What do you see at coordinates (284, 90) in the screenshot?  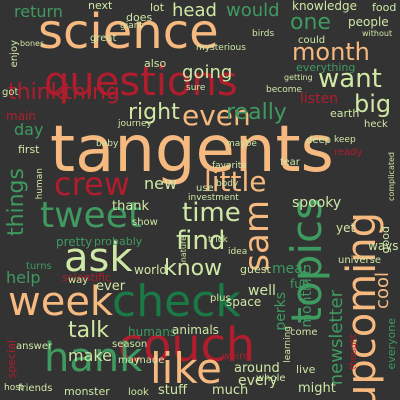 I see `word-become: become` at bounding box center [284, 90].